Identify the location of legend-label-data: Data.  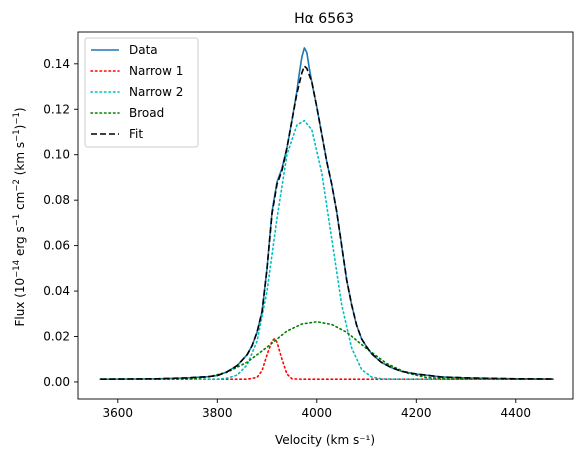
(143, 50).